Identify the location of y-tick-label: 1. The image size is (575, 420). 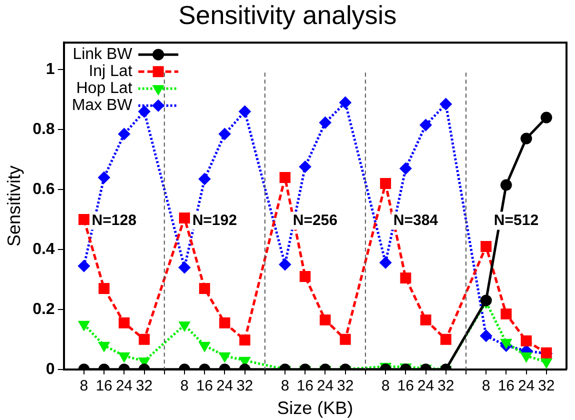
(50, 69).